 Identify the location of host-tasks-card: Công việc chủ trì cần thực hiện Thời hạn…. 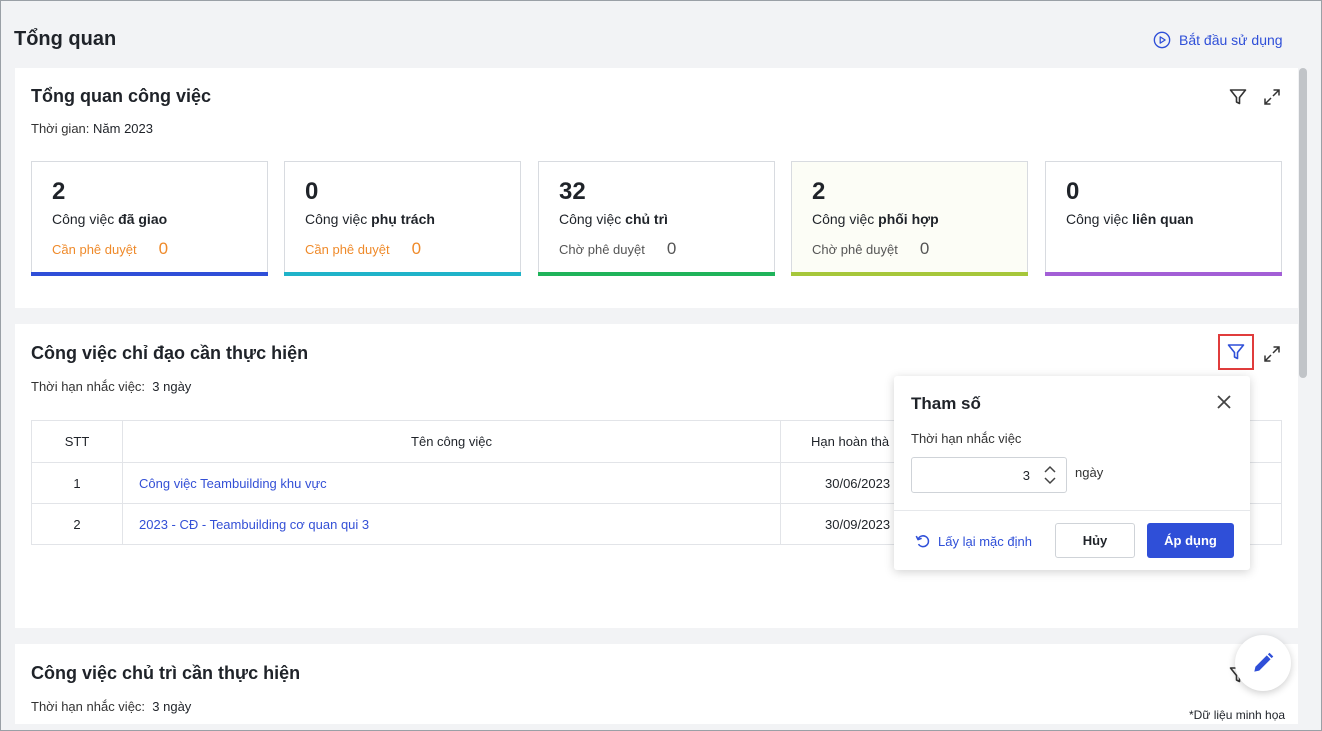
(656, 684).